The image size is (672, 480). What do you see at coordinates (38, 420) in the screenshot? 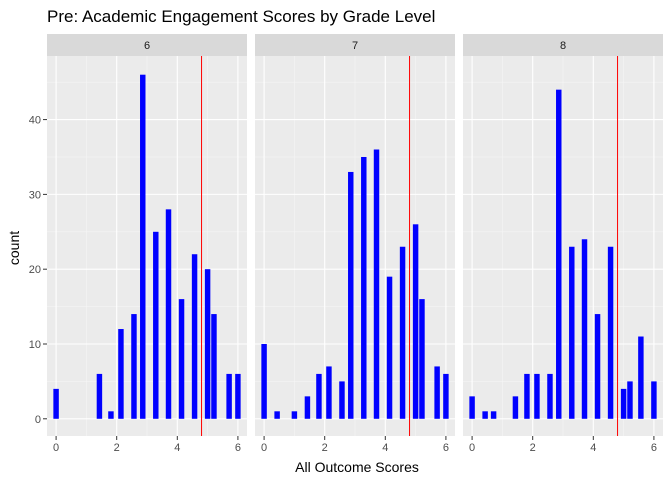
I see `y-tick-label: 0` at bounding box center [38, 420].